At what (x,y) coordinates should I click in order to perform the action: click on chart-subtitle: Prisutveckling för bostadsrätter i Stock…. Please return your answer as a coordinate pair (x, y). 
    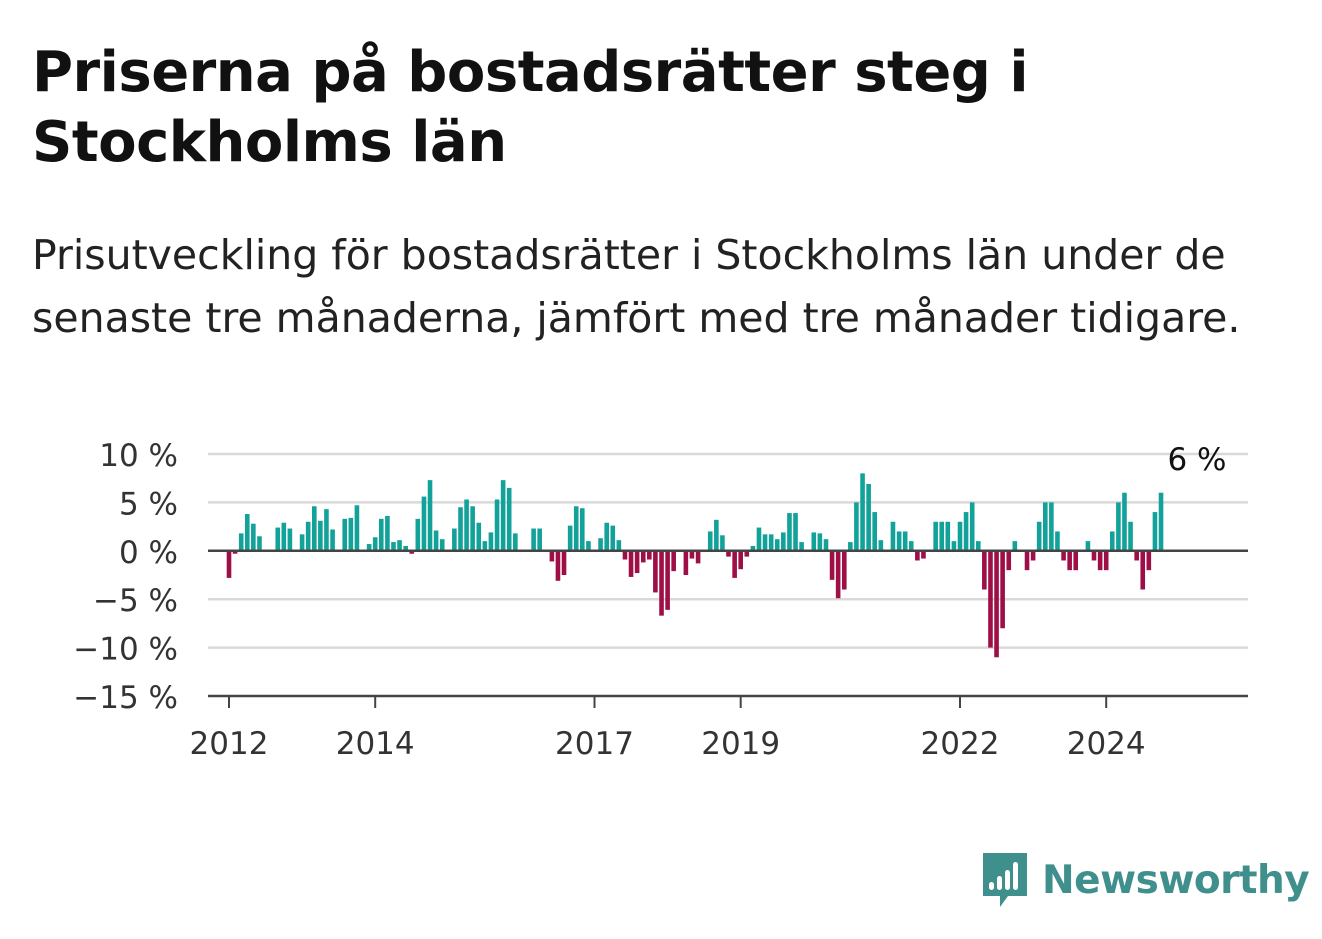
    Looking at the image, I should click on (636, 286).